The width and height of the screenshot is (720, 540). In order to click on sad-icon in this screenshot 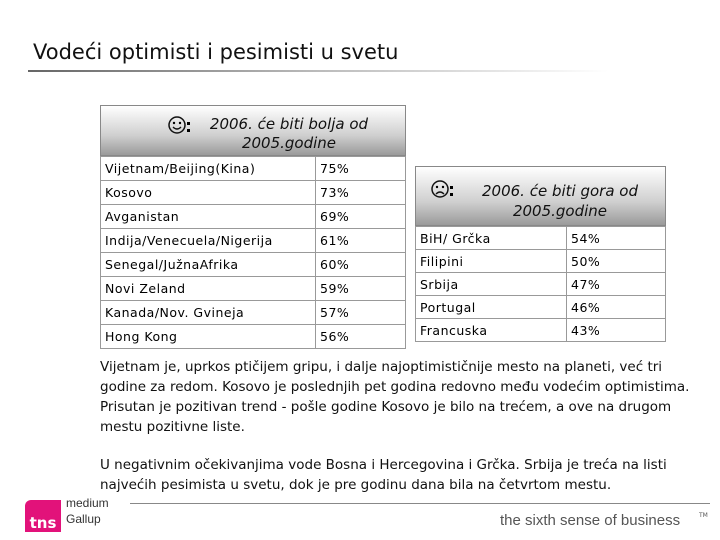, I will do `click(442, 189)`.